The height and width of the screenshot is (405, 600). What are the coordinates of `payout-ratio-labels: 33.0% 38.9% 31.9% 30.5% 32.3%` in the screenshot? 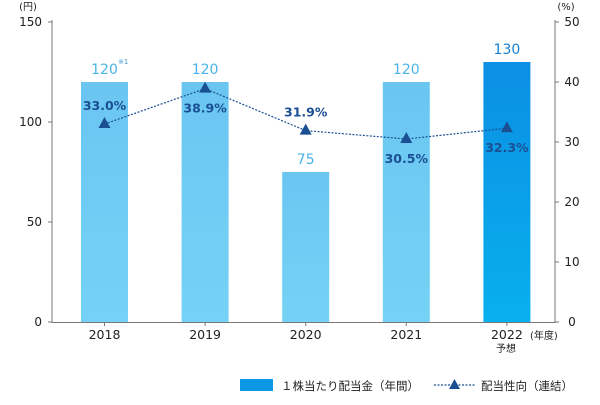 It's located at (306, 132).